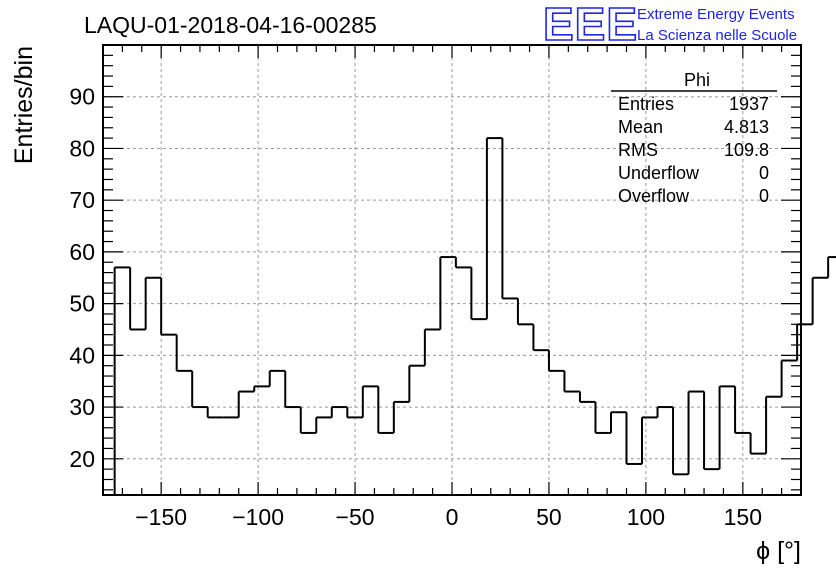  Describe the element at coordinates (82, 355) in the screenshot. I see `y-tick-label: 40` at that location.